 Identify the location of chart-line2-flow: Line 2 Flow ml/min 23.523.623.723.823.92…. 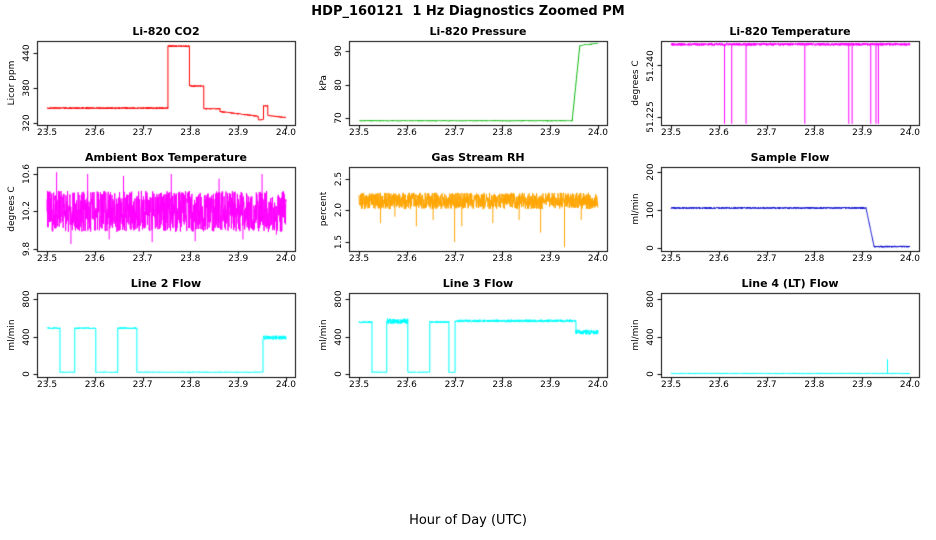
(156, 339).